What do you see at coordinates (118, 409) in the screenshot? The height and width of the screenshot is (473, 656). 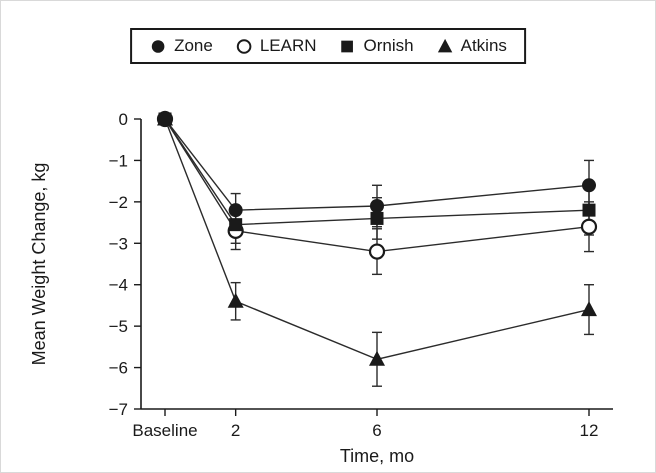 I see `y-tick-label: −7` at bounding box center [118, 409].